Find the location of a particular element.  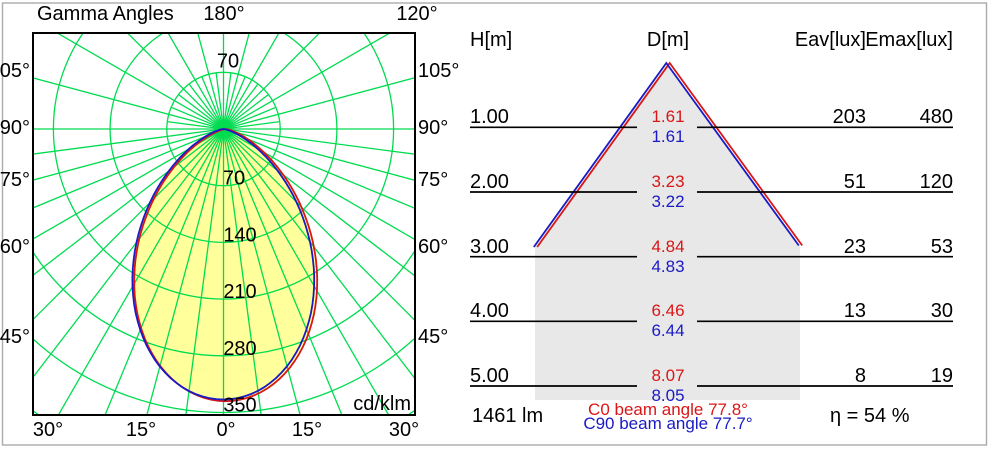

polar-unit-label: cd/klm is located at coordinates (382, 404).